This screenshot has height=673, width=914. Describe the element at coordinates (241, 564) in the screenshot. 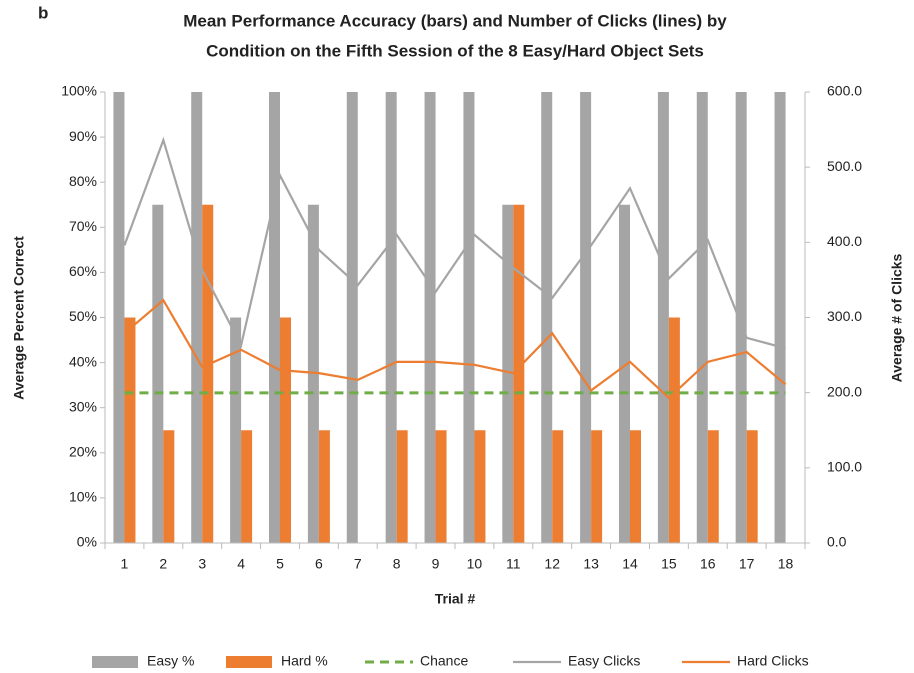

I see `x-tick-label: 4` at that location.